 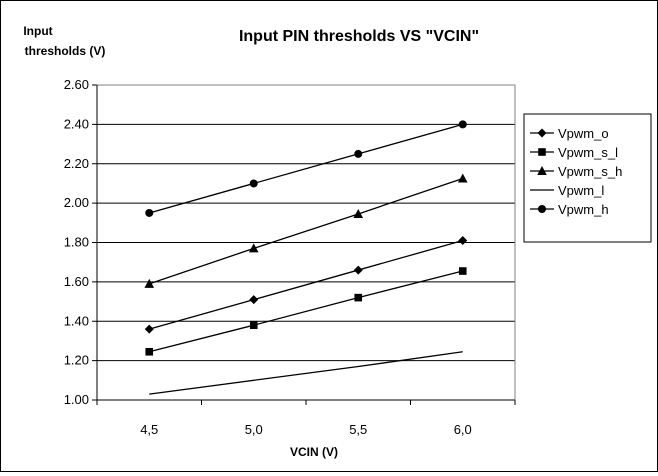 What do you see at coordinates (76, 320) in the screenshot?
I see `y-tick-label-2: 1.40` at bounding box center [76, 320].